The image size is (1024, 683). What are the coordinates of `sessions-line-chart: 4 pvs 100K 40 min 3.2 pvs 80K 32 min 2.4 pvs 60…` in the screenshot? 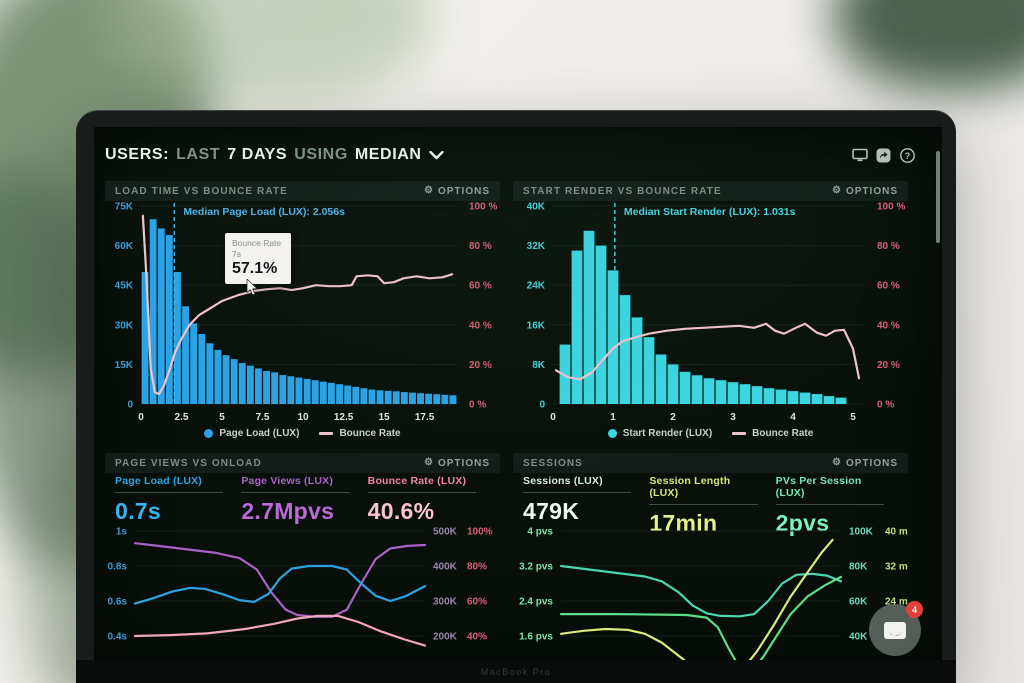 It's located at (715, 592).